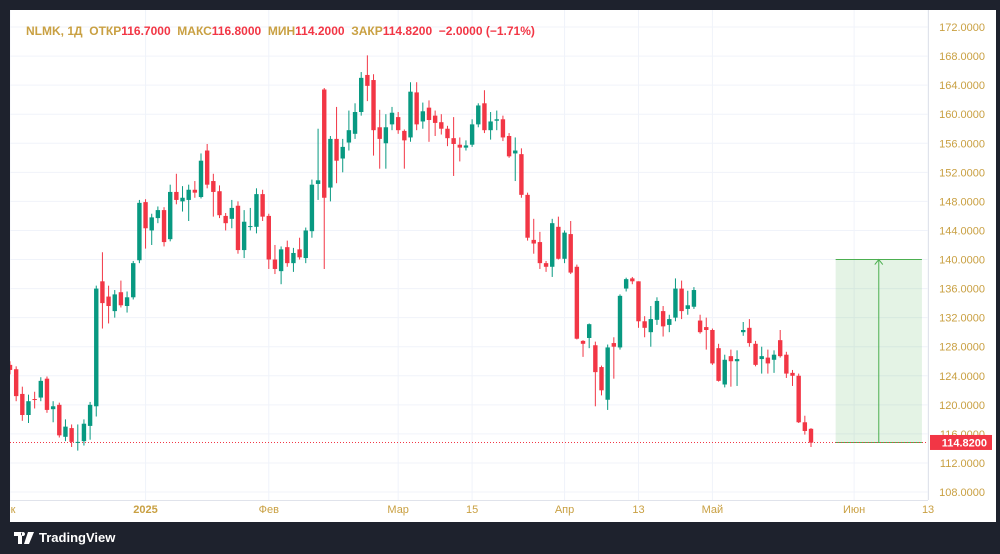  What do you see at coordinates (713, 510) in the screenshot?
I see `time-tick-label: Май` at bounding box center [713, 510].